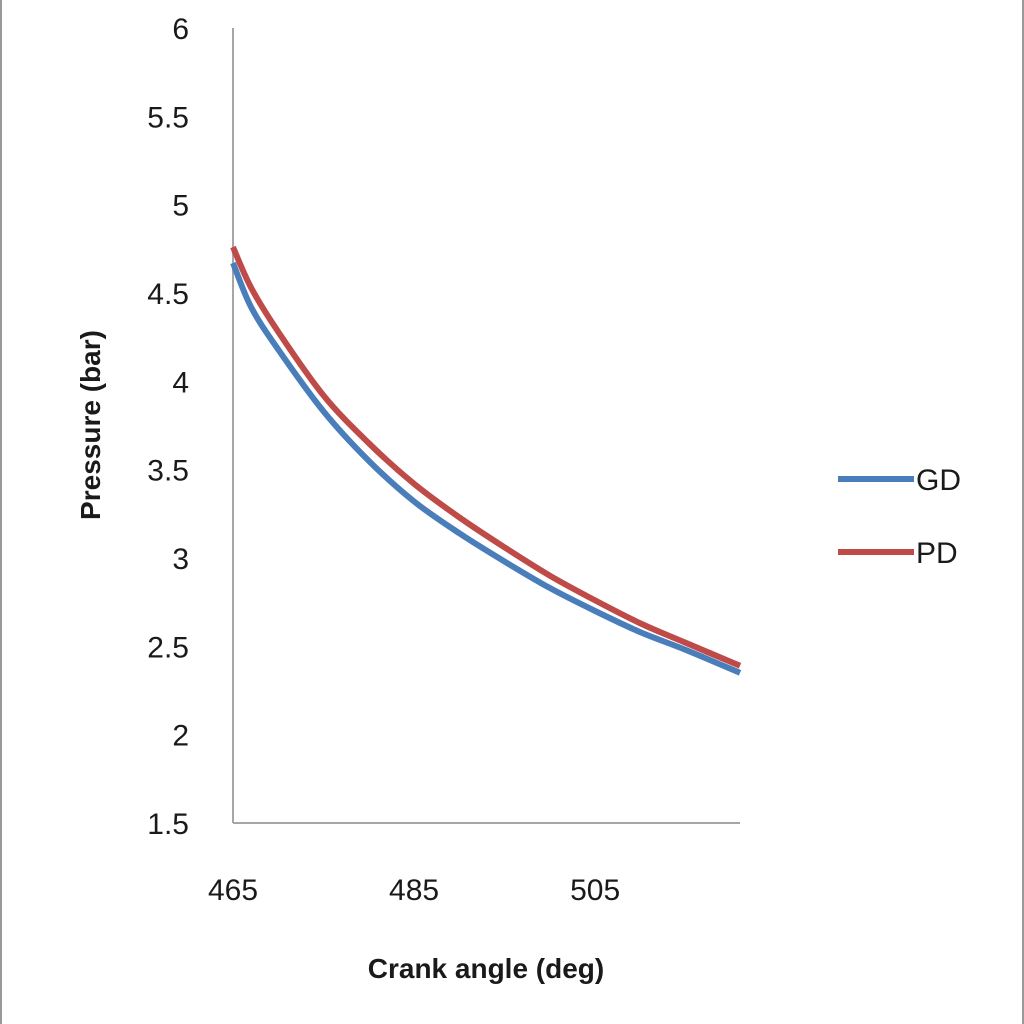  What do you see at coordinates (180, 559) in the screenshot?
I see `y-tick-label: 3` at bounding box center [180, 559].